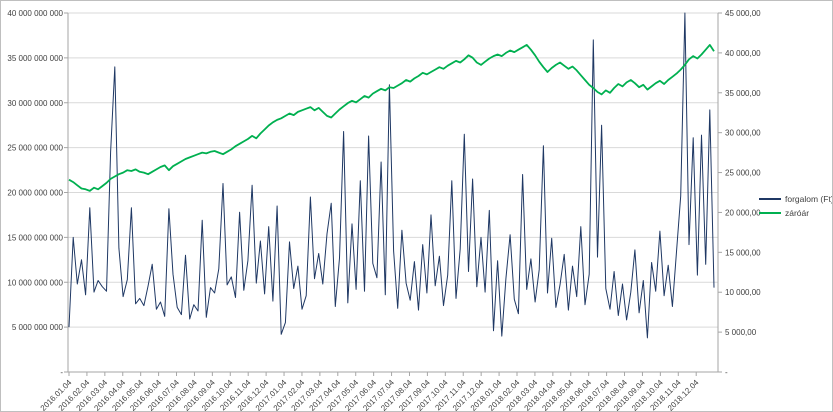  What do you see at coordinates (743, 292) in the screenshot?
I see `svg-text: 10 000,00` at bounding box center [743, 292].